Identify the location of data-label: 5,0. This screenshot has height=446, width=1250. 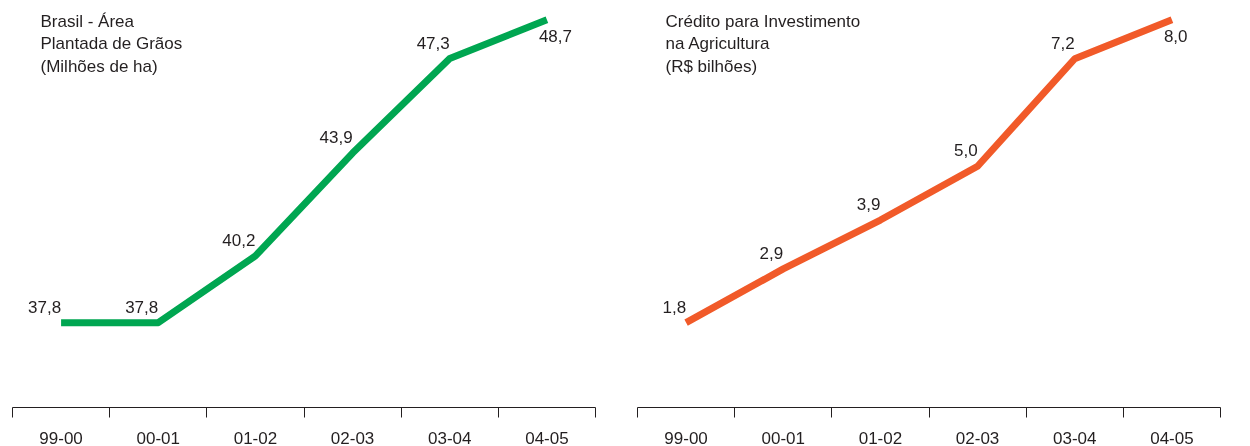
(965, 151).